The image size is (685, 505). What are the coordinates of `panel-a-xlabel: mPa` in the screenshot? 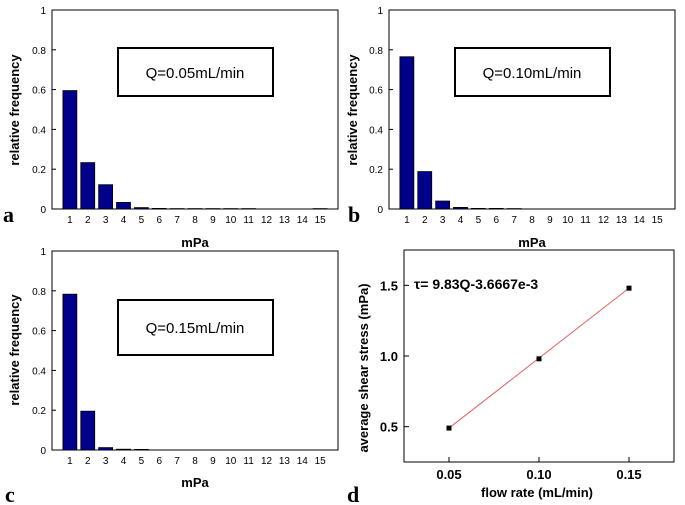 It's located at (195, 242).